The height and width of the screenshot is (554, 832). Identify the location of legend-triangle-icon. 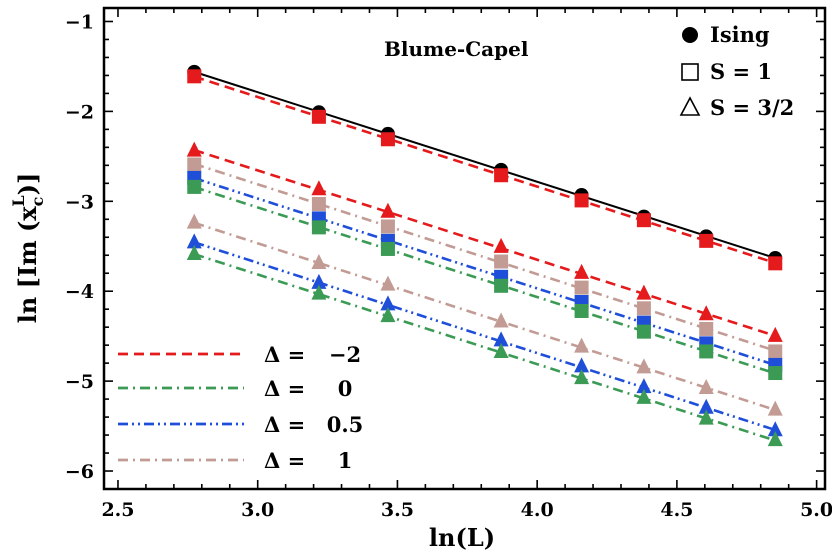
(690, 106).